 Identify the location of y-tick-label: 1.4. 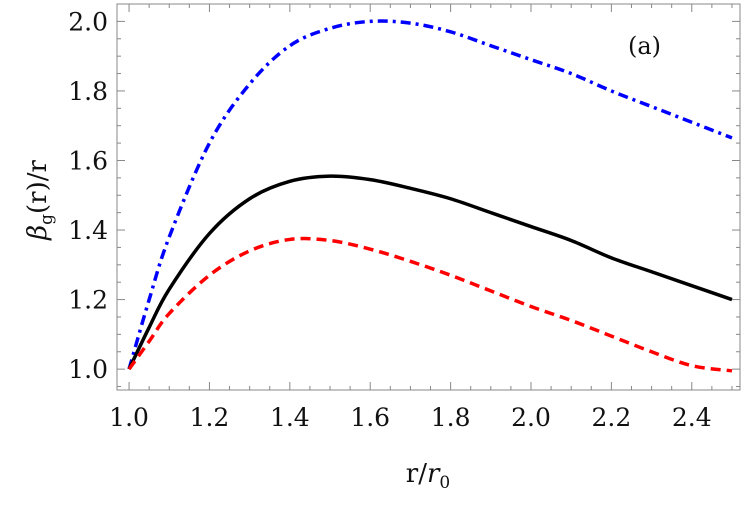
(88, 230).